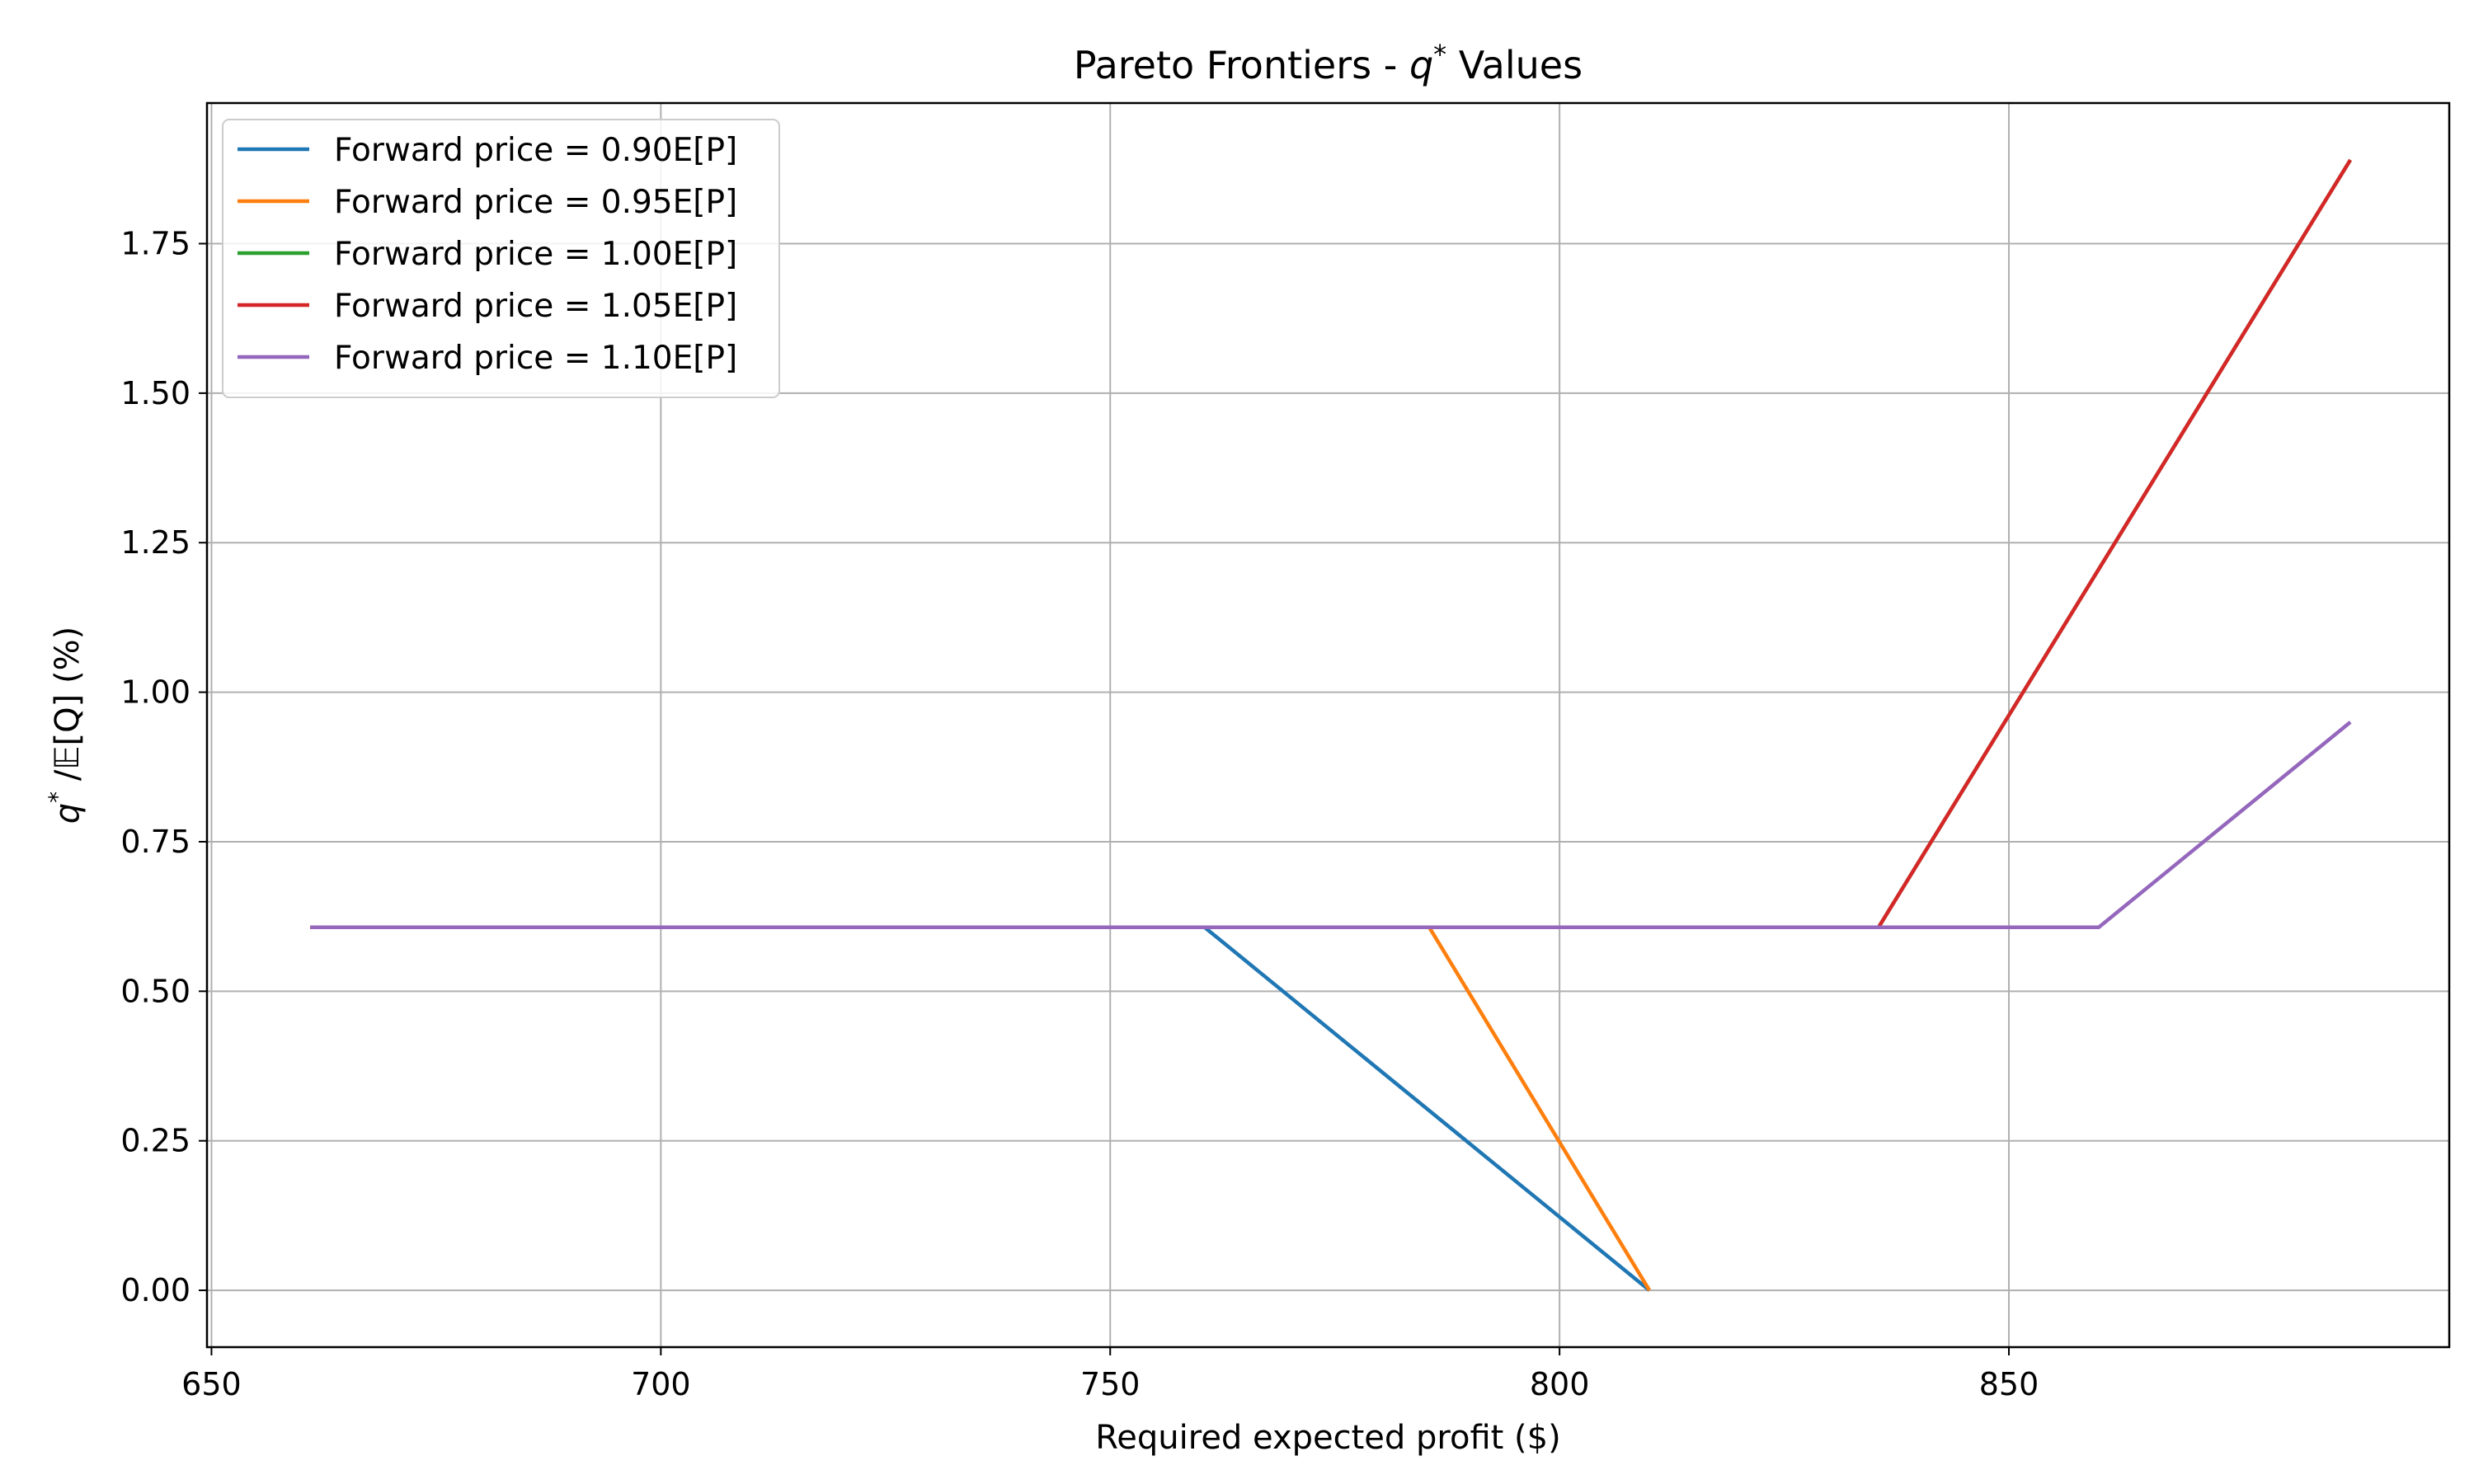  What do you see at coordinates (535, 306) in the screenshot?
I see `legend-label: Forward price = 1.05E[P]` at bounding box center [535, 306].